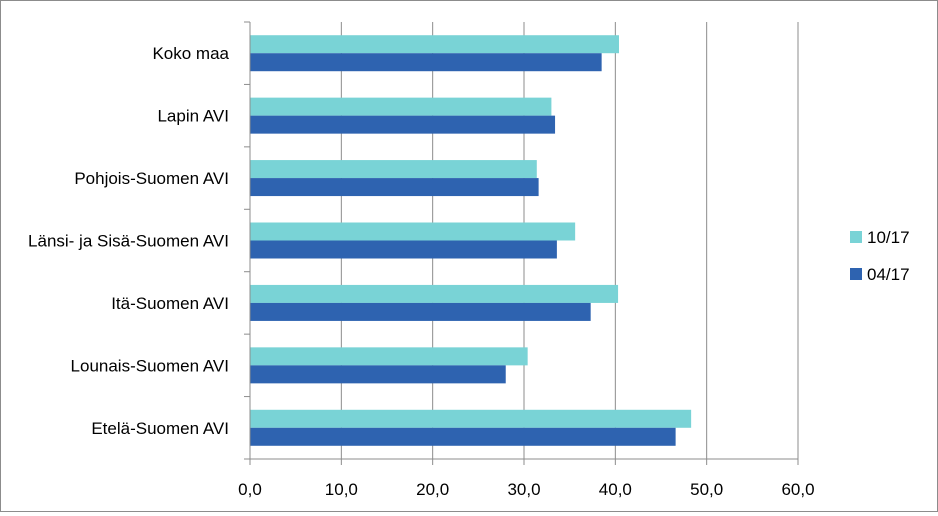 The height and width of the screenshot is (516, 938). I want to click on x-tick-label-1: 10,0, so click(341, 489).